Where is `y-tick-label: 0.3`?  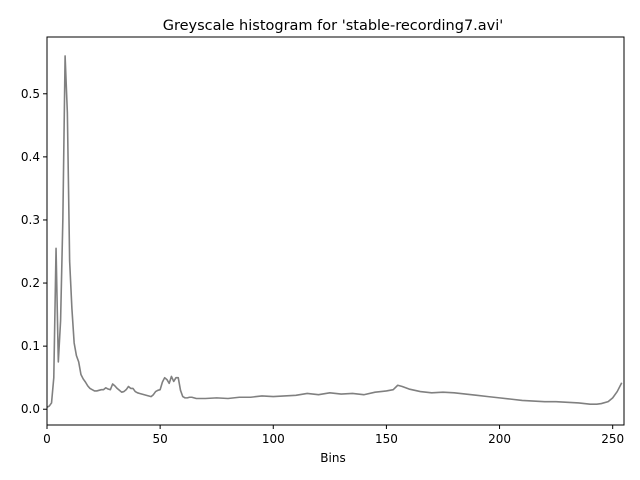 y-tick-label: 0.3 is located at coordinates (30, 220).